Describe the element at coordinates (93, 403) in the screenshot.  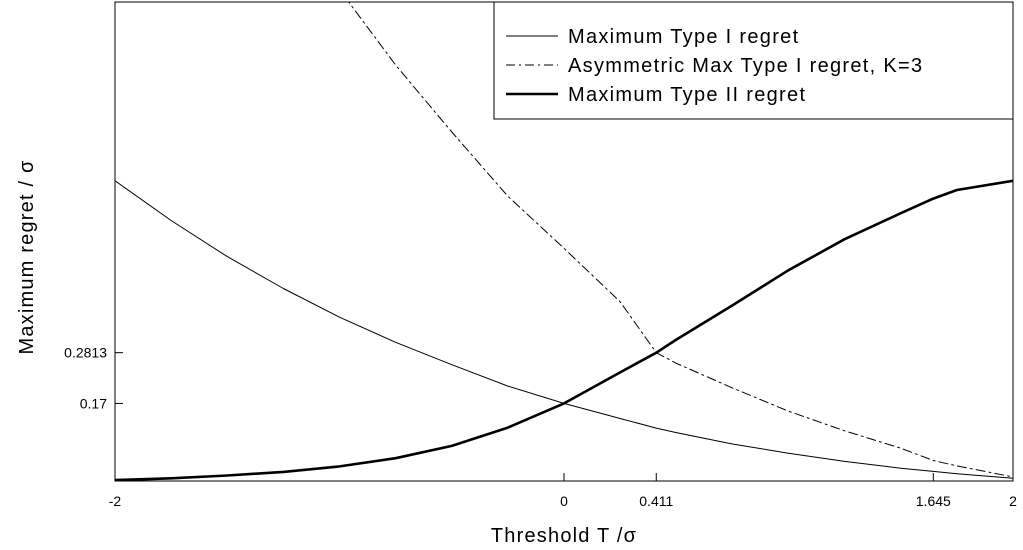
I see `y-tick-label: 0.17` at that location.